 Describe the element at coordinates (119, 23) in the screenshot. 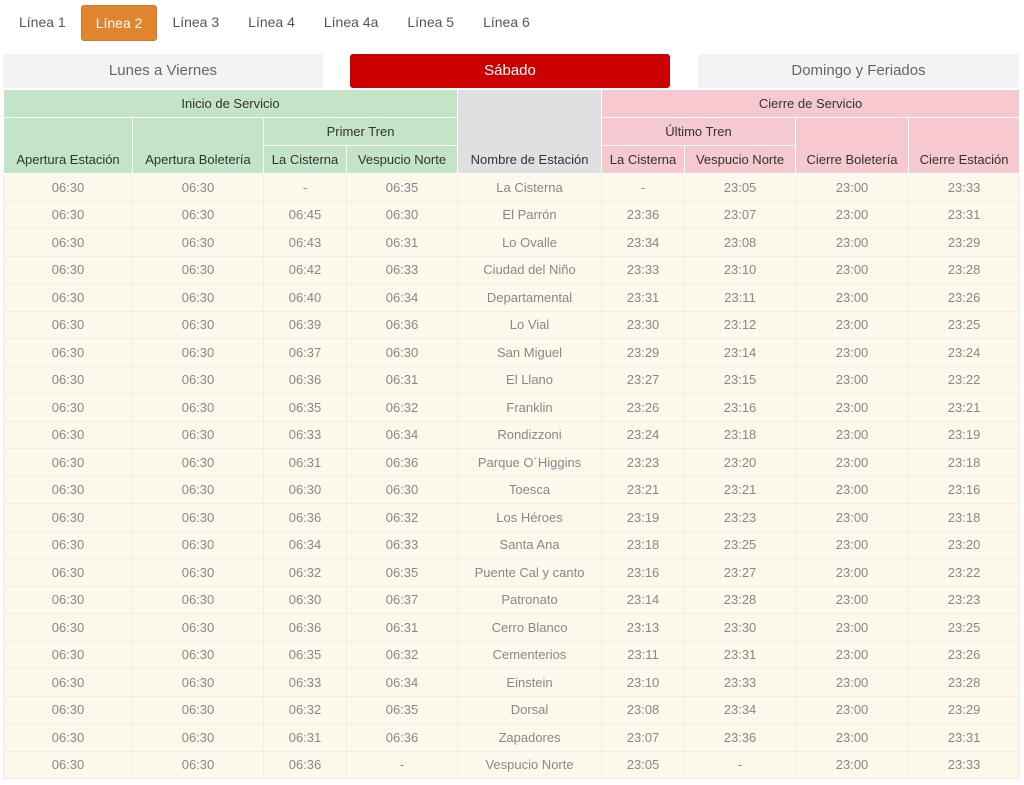

I see `tab-linea-2: Línea 2` at that location.